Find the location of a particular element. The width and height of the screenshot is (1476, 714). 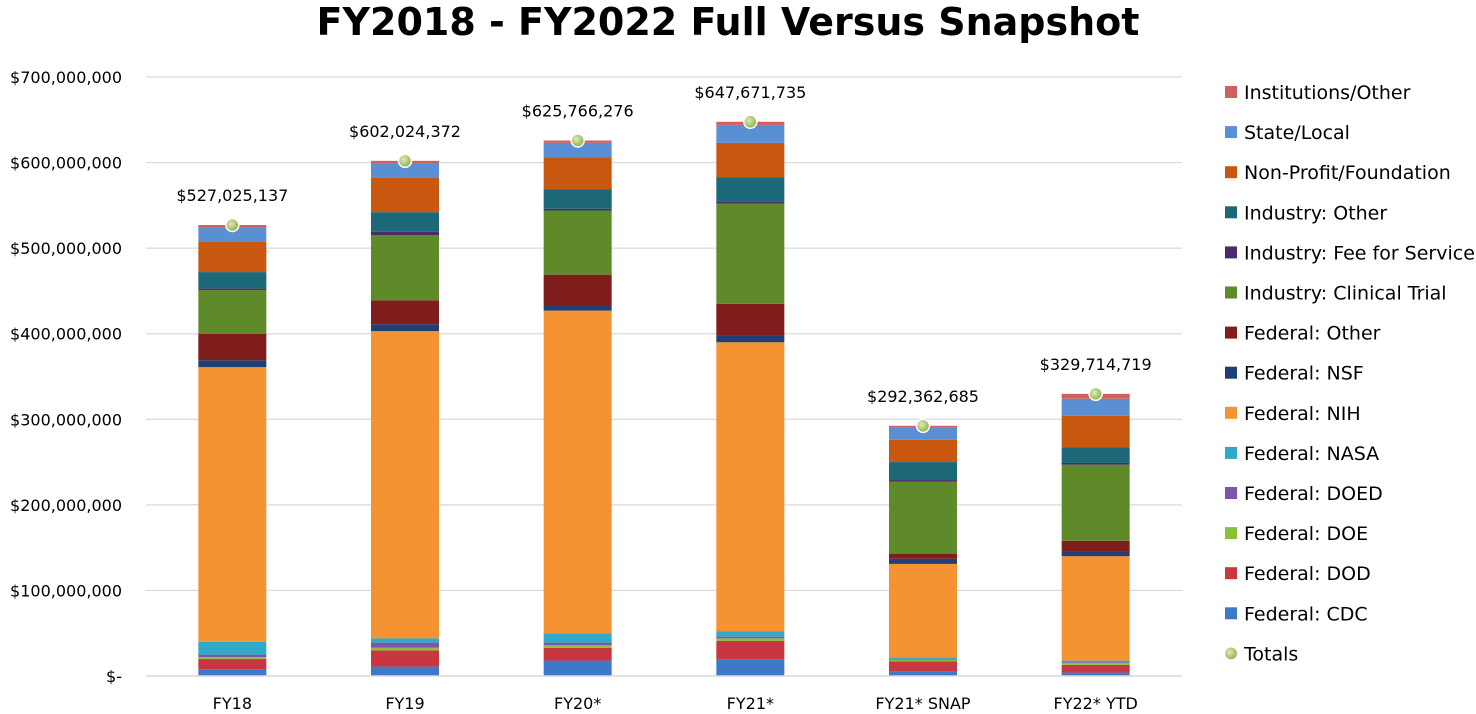

y-tick-label: $700,000,000 is located at coordinates (66, 77).